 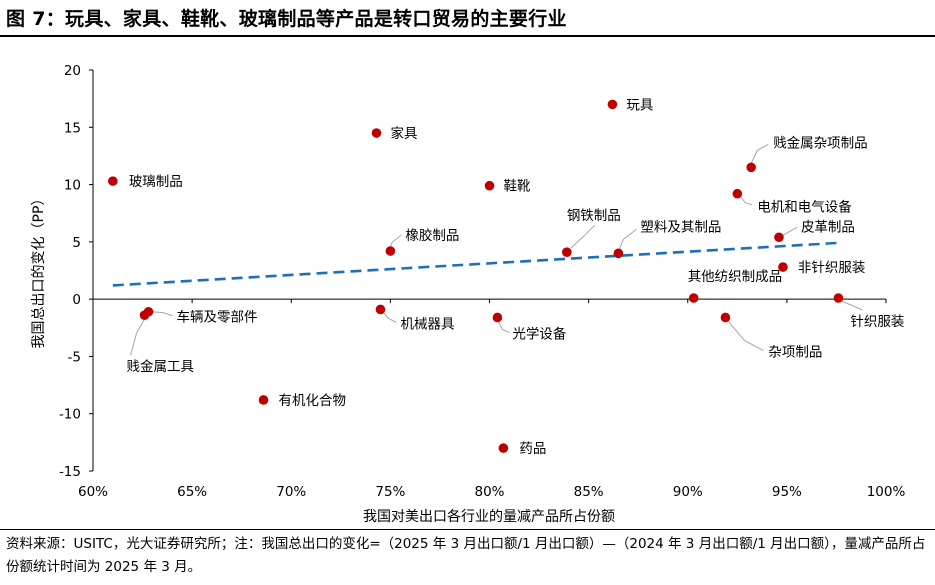 I want to click on point-label: 其他纺织制成品, so click(x=735, y=277).